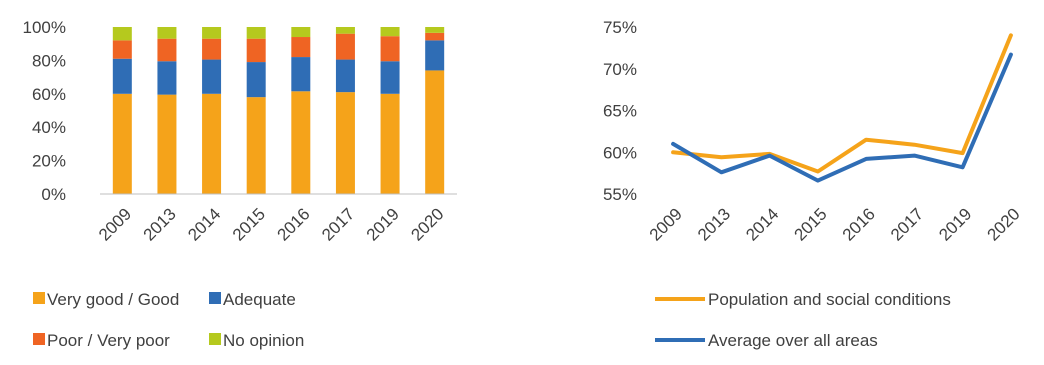 Image resolution: width=1044 pixels, height=365 pixels. I want to click on legend-label-no-opinion: No opinion, so click(263, 340).